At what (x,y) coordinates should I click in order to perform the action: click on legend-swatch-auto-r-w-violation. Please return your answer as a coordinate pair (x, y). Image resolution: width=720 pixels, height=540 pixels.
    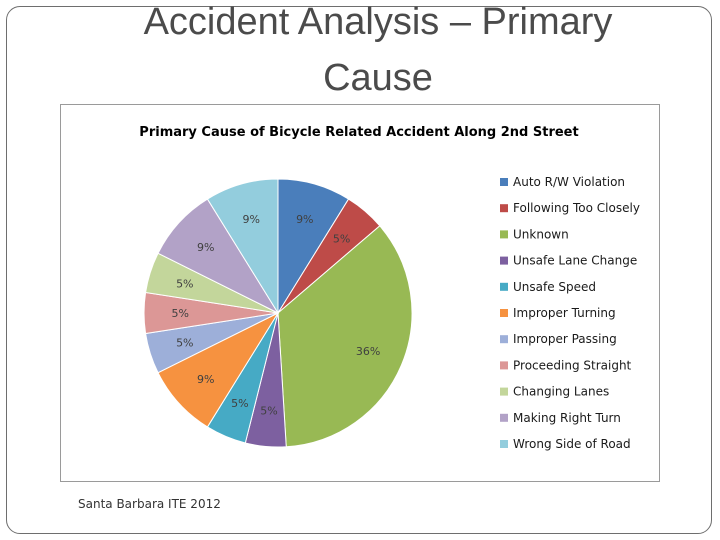
    Looking at the image, I should click on (504, 182).